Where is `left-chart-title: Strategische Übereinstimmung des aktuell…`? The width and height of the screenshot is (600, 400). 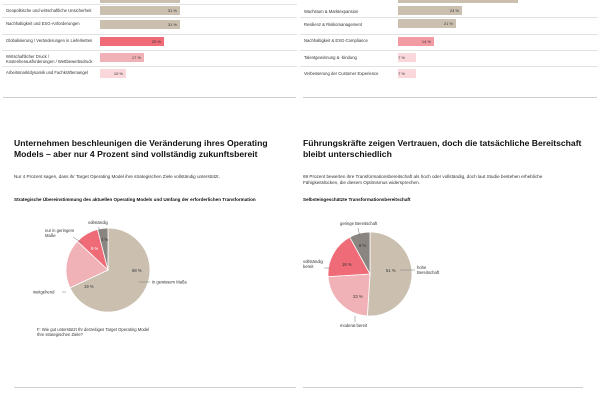
left-chart-title: Strategische Übereinstimmung des aktuell… is located at coordinates (135, 199).